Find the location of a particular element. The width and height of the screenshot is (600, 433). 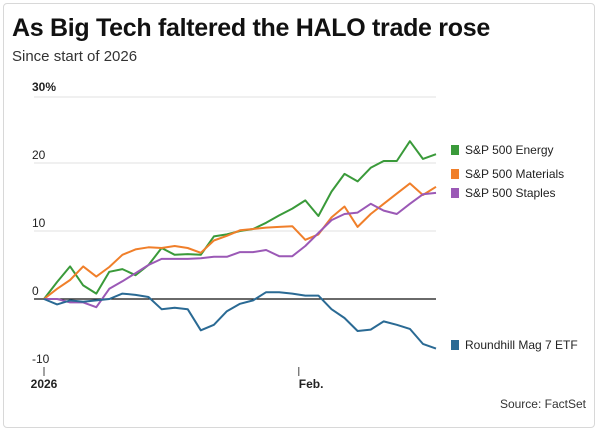

legend-label: S&P 500 Energy is located at coordinates (509, 150).